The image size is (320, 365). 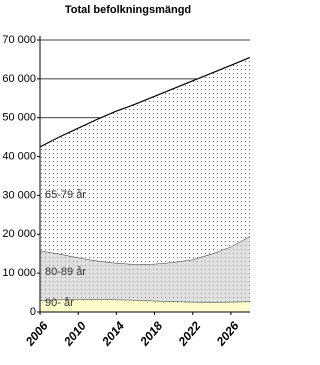 What do you see at coordinates (36, 334) in the screenshot?
I see `x-tick-label: 2006` at bounding box center [36, 334].